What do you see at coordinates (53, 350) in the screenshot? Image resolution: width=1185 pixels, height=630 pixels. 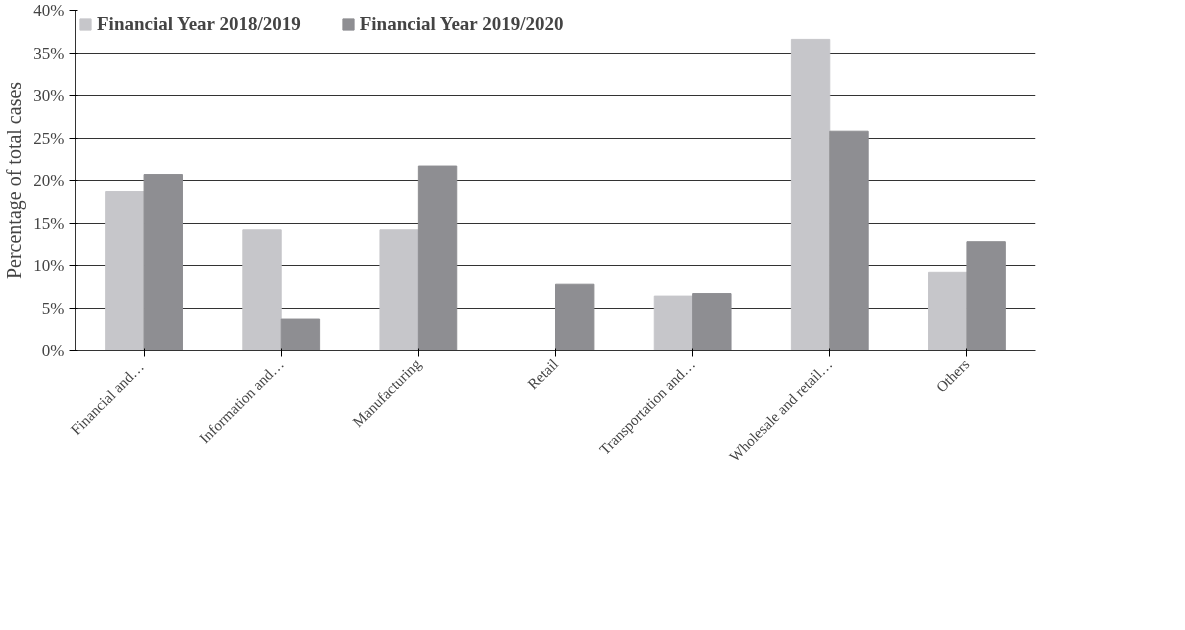 I see `y-tick-label: 0%` at bounding box center [53, 350].